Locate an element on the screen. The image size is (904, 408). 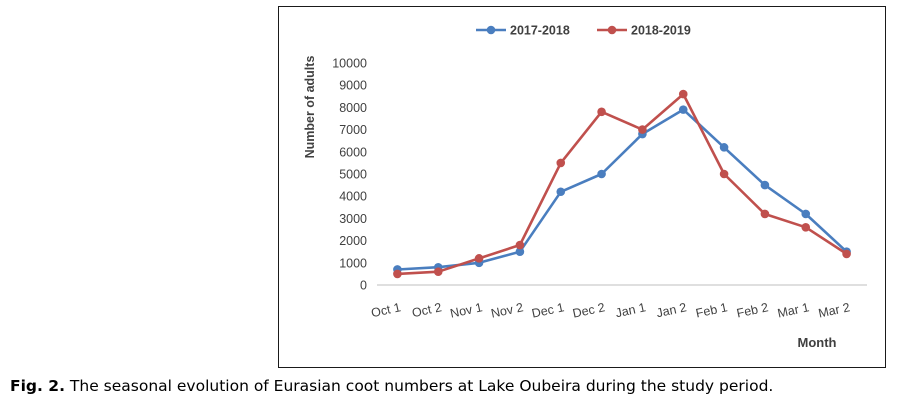
y-tick-label: 8000 is located at coordinates (353, 108).